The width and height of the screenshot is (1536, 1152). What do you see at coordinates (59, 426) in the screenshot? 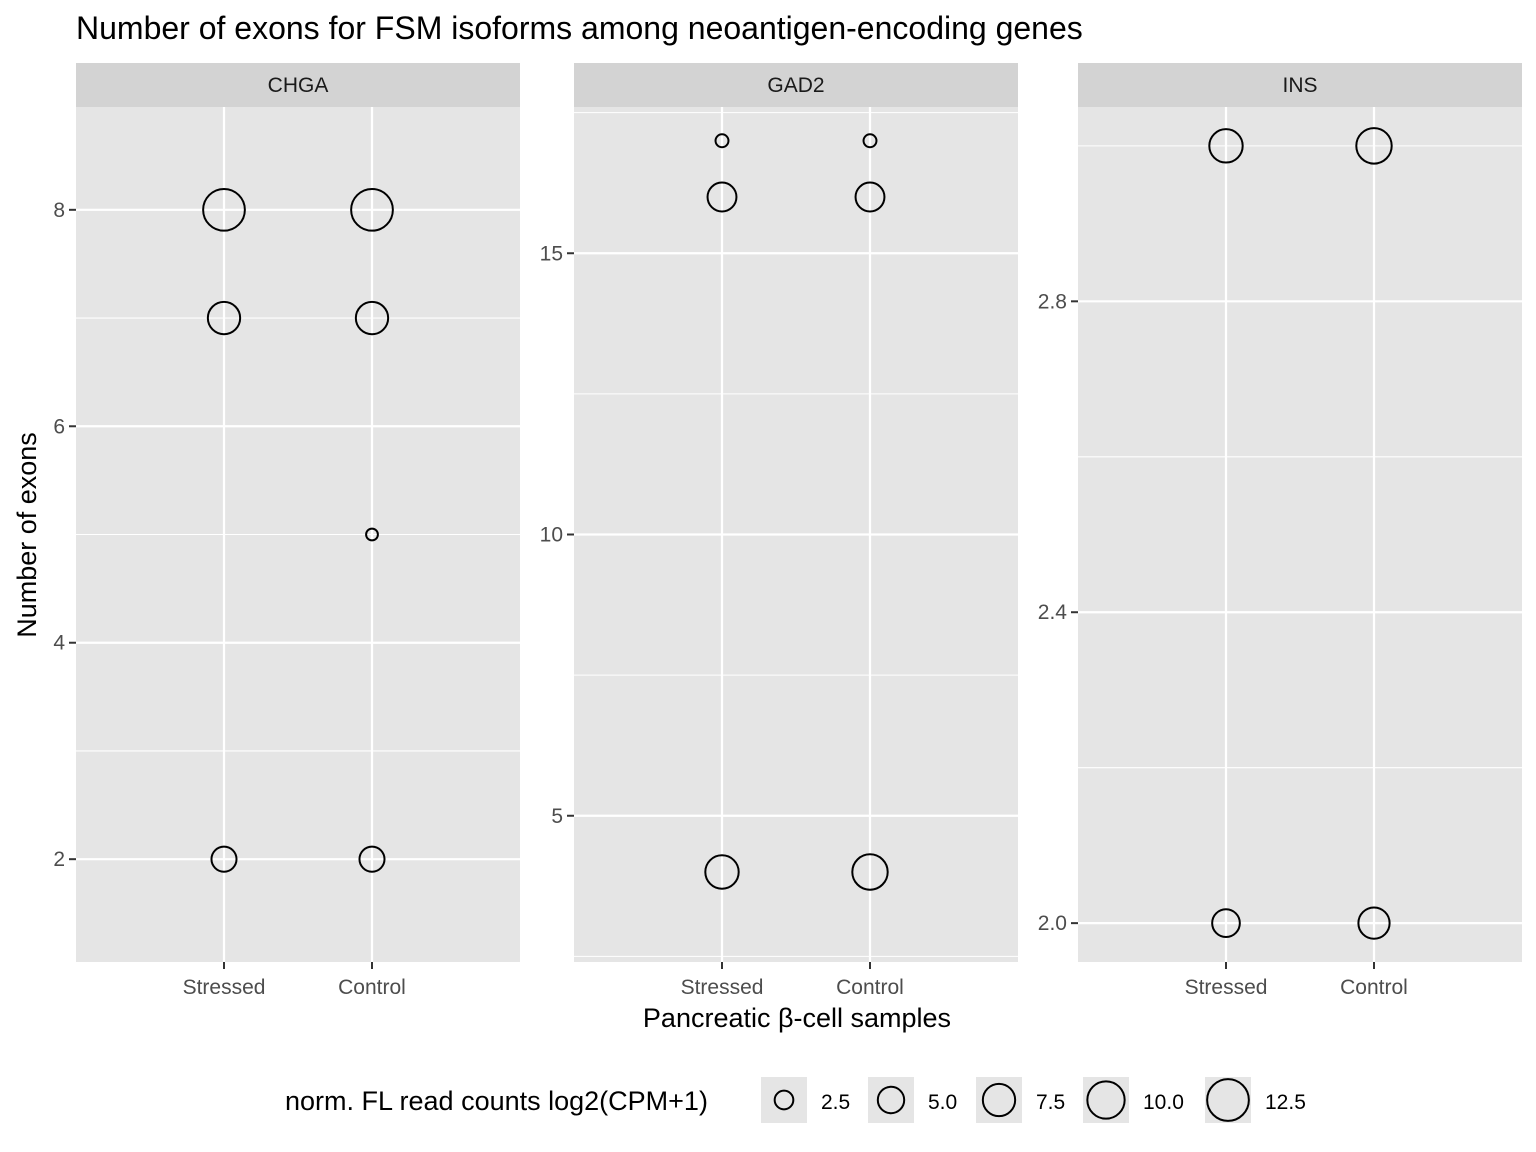
I see `y-tick-label: 6` at bounding box center [59, 426].